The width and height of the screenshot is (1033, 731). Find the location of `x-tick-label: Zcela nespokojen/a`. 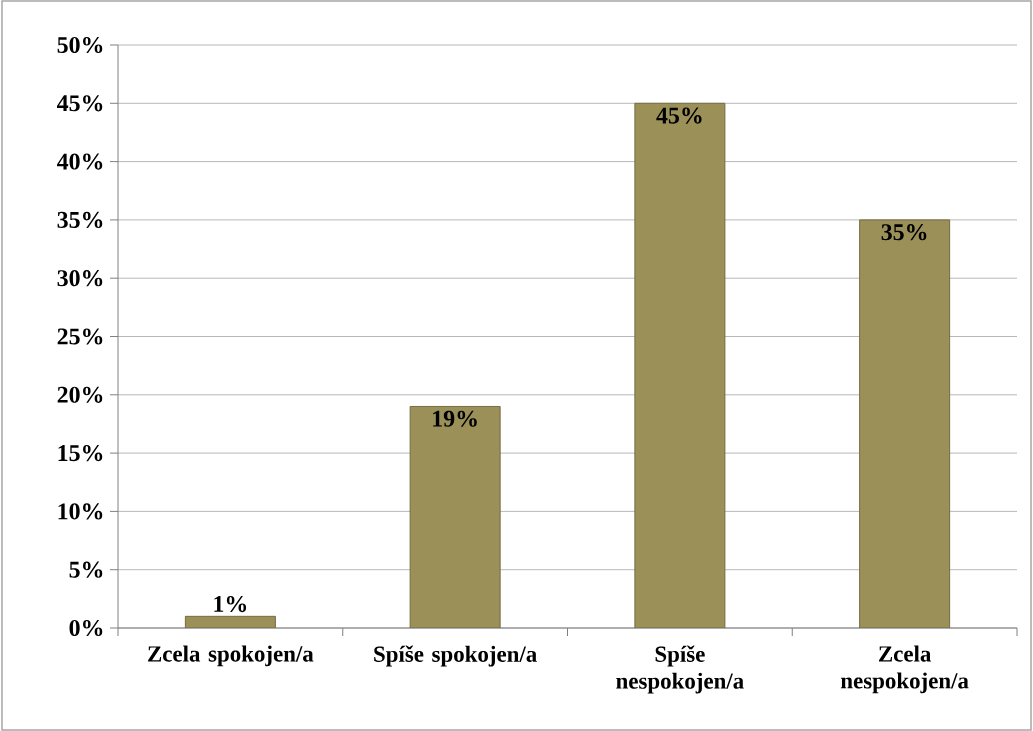

x-tick-label: Zcela nespokojen/a is located at coordinates (904, 669).